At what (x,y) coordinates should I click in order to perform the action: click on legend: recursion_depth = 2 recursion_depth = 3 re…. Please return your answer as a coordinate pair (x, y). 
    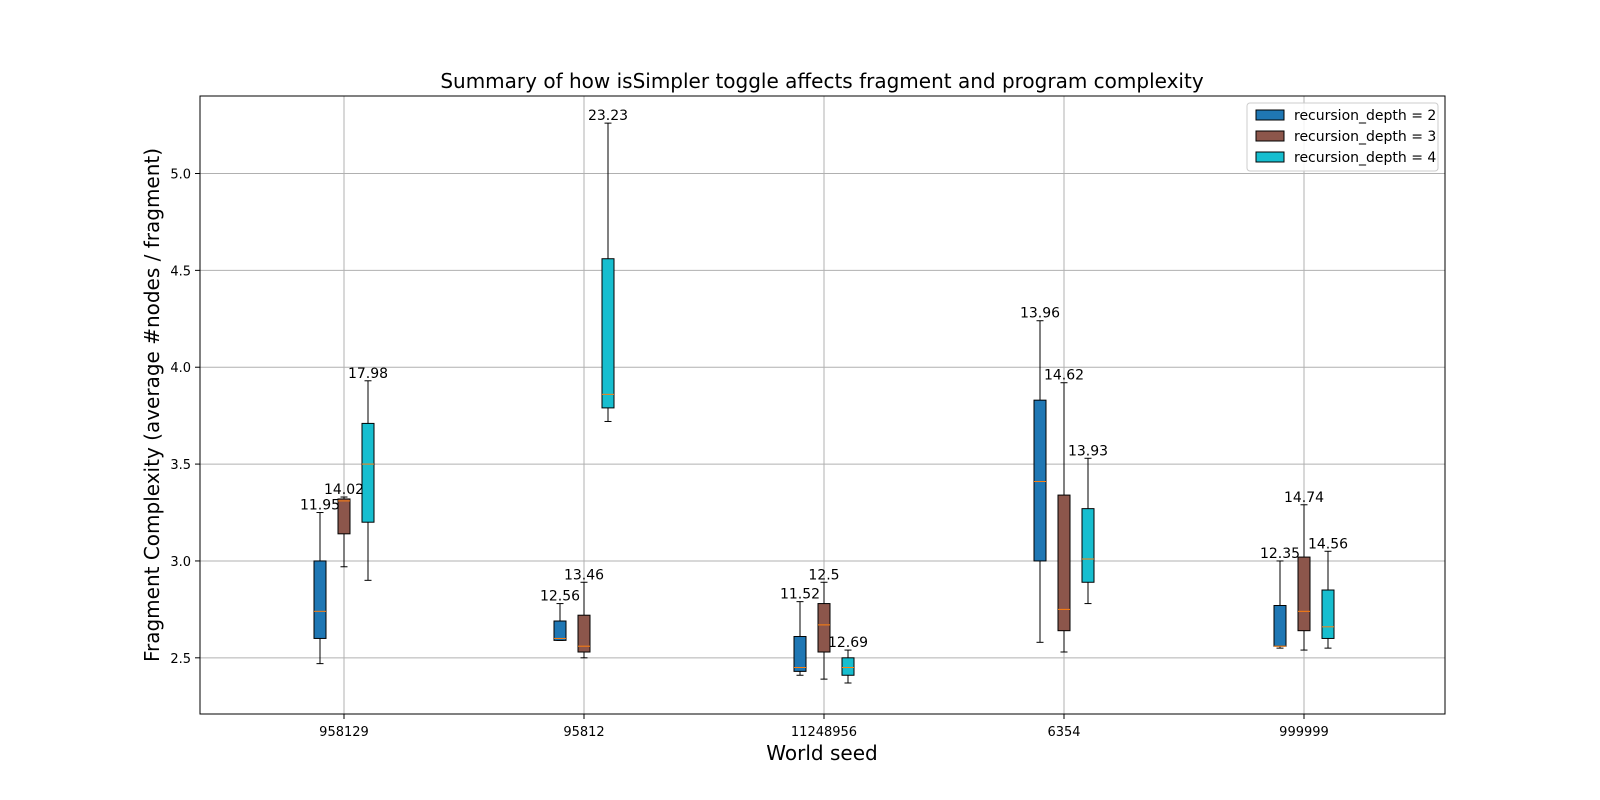
    Looking at the image, I should click on (1342, 137).